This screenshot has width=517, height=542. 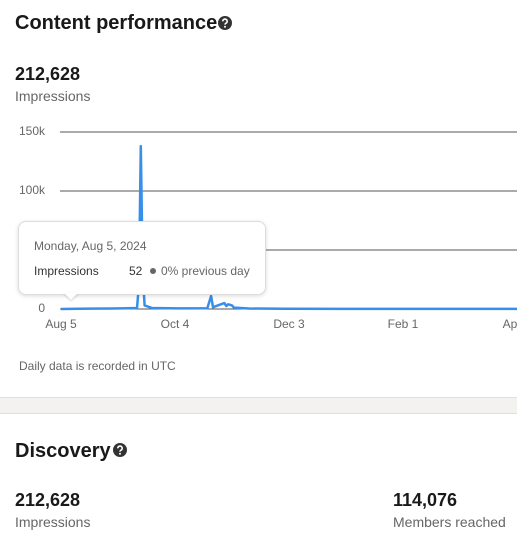 I want to click on summary-label: Impressions, so click(x=53, y=96).